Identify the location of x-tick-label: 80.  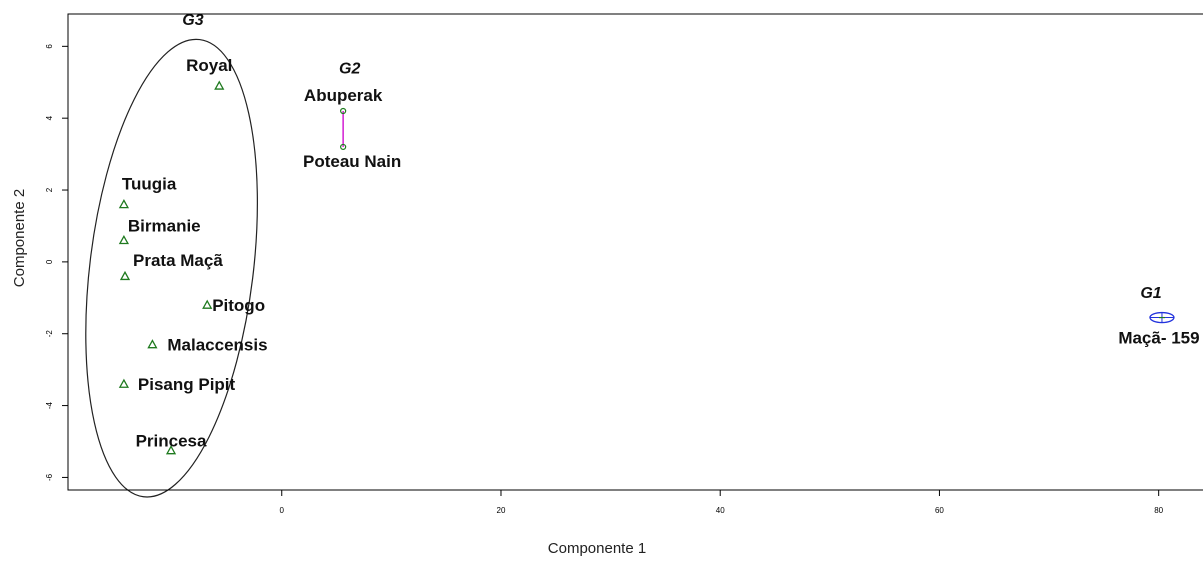
(1158, 510).